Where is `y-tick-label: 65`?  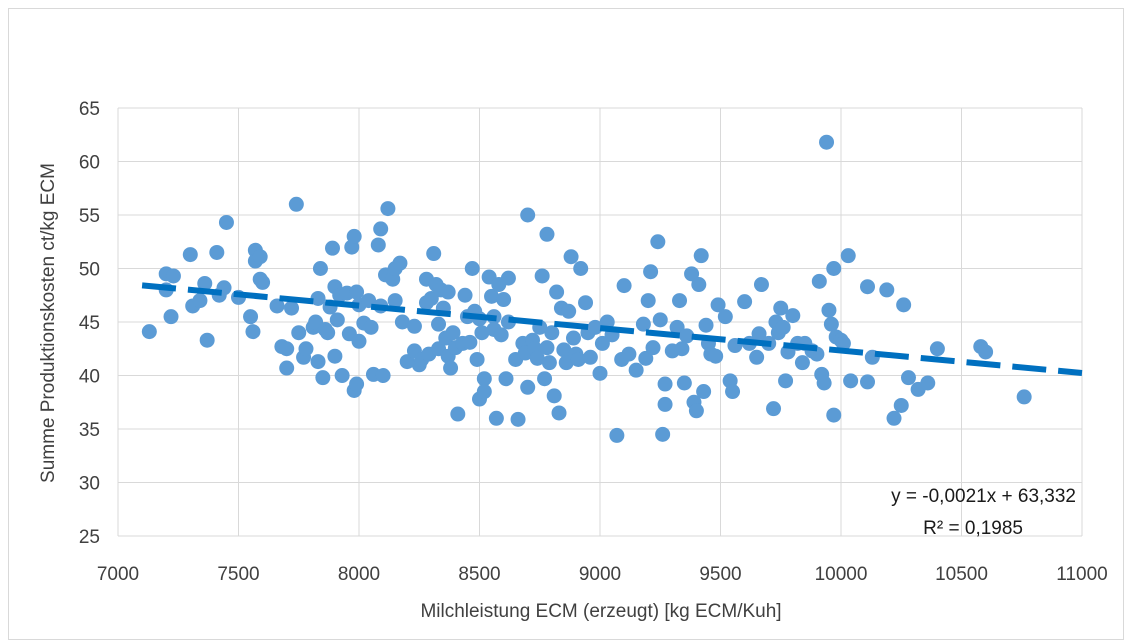
y-tick-label: 65 is located at coordinates (89, 109).